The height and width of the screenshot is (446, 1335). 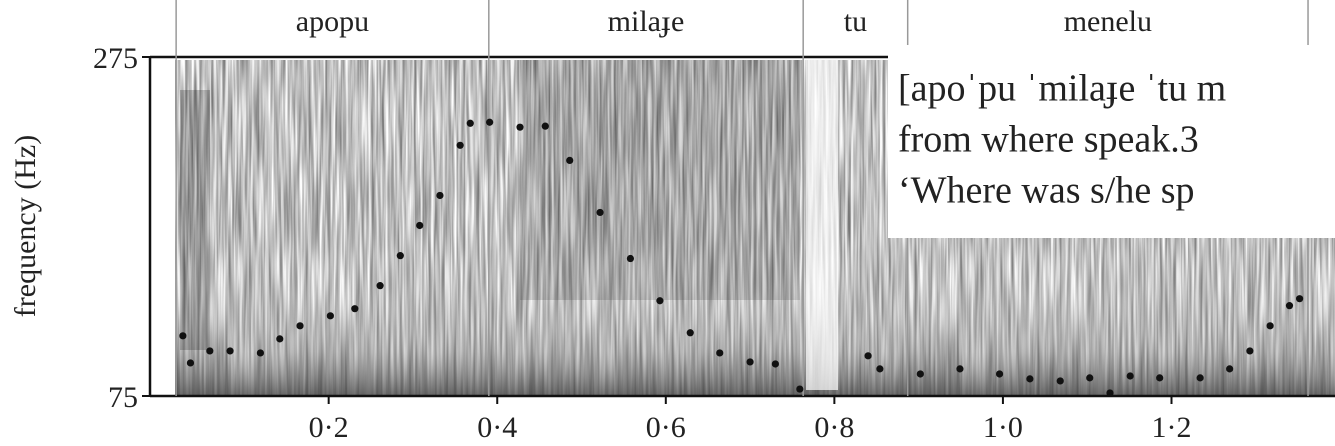 What do you see at coordinates (1108, 21) in the screenshot?
I see `word-label: menelu` at bounding box center [1108, 21].